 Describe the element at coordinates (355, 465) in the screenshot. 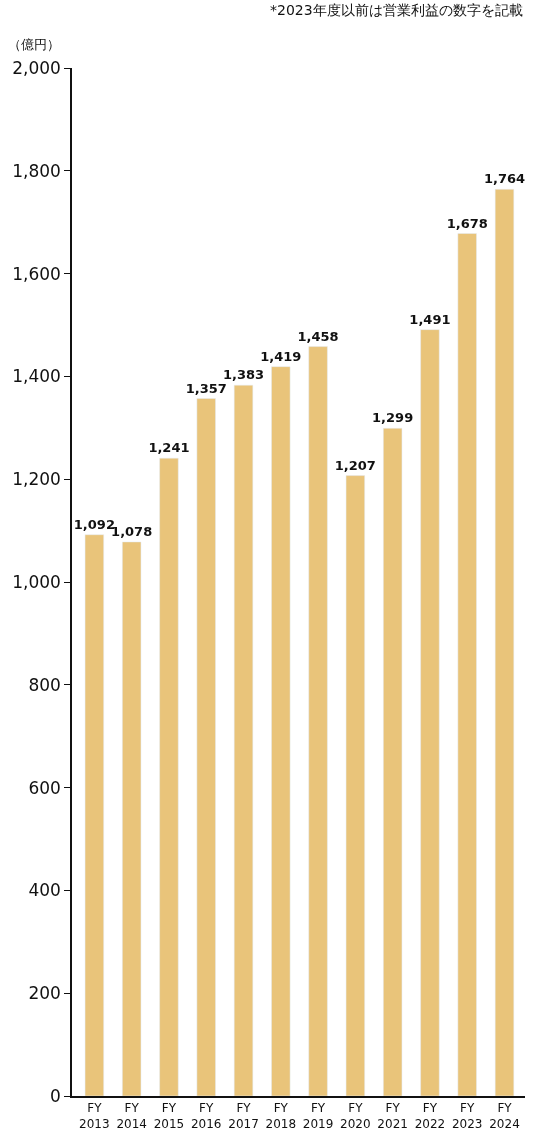

I see `data-label: 1,207` at that location.